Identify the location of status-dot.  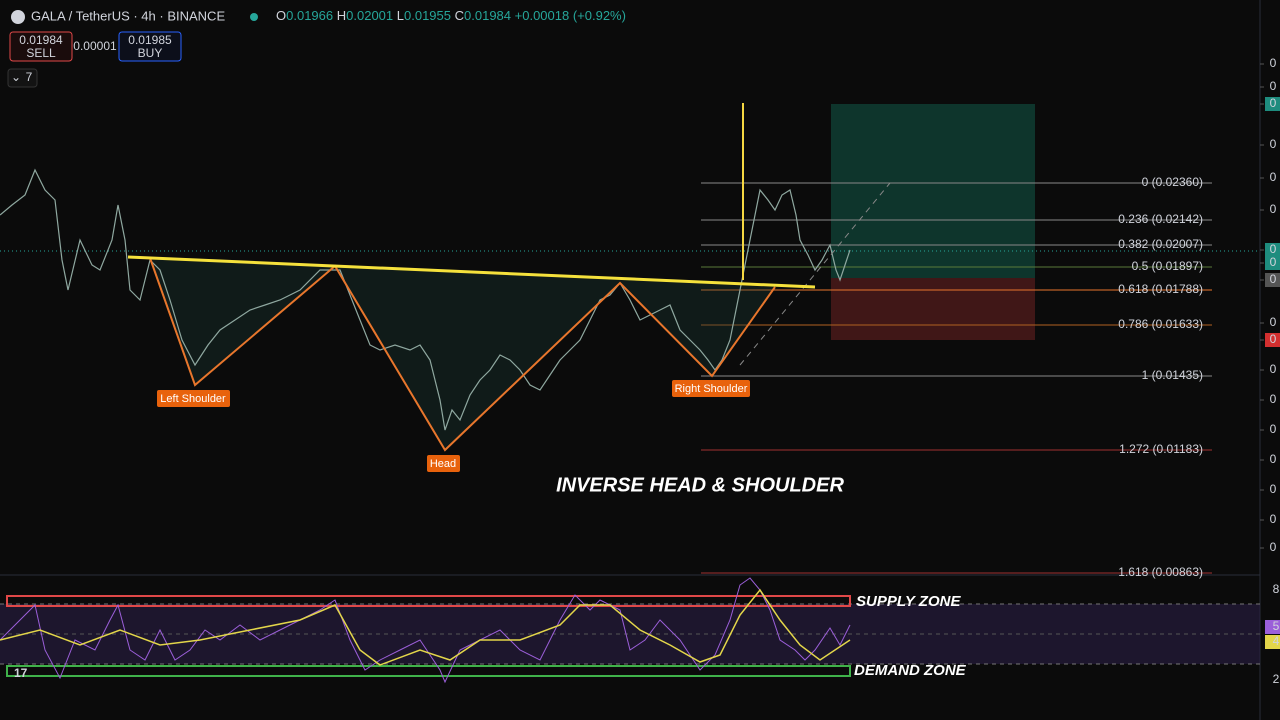
(254, 17).